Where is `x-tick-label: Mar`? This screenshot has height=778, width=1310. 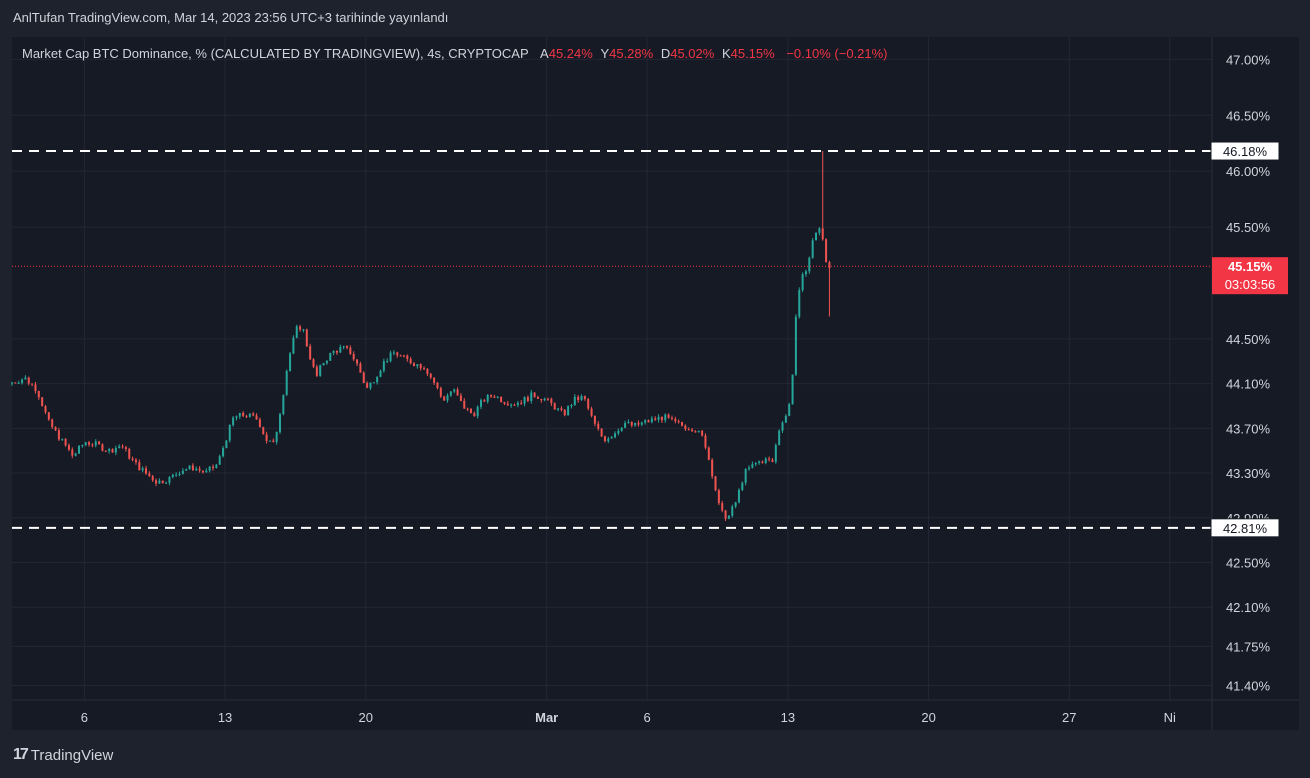 x-tick-label: Mar is located at coordinates (546, 717).